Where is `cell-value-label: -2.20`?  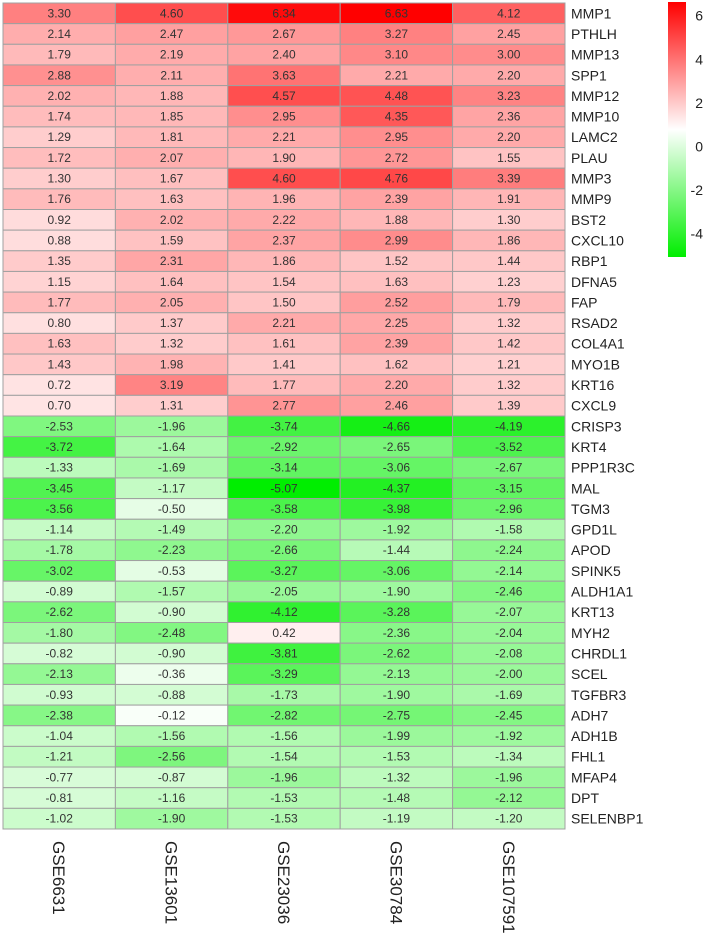 cell-value-label: -2.20 is located at coordinates (284, 530).